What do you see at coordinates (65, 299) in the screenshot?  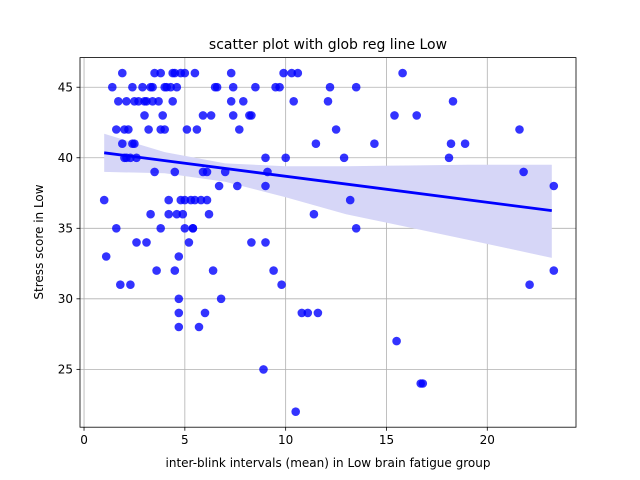 I see `y-tick-label: 30` at bounding box center [65, 299].